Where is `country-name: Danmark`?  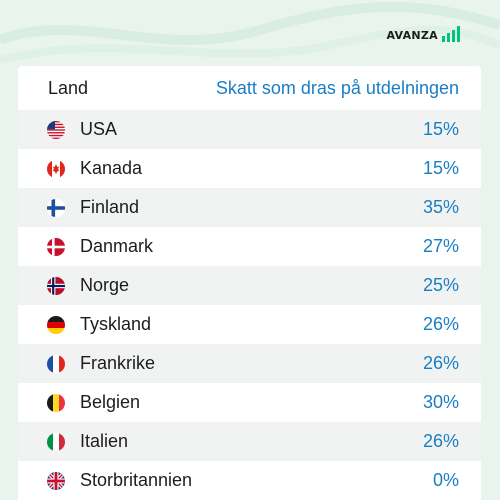
country-name: Danmark is located at coordinates (117, 246).